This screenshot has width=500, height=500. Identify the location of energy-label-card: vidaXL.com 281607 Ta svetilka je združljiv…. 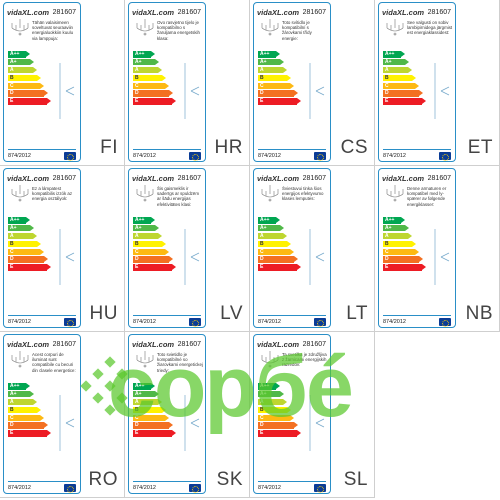
(292, 414).